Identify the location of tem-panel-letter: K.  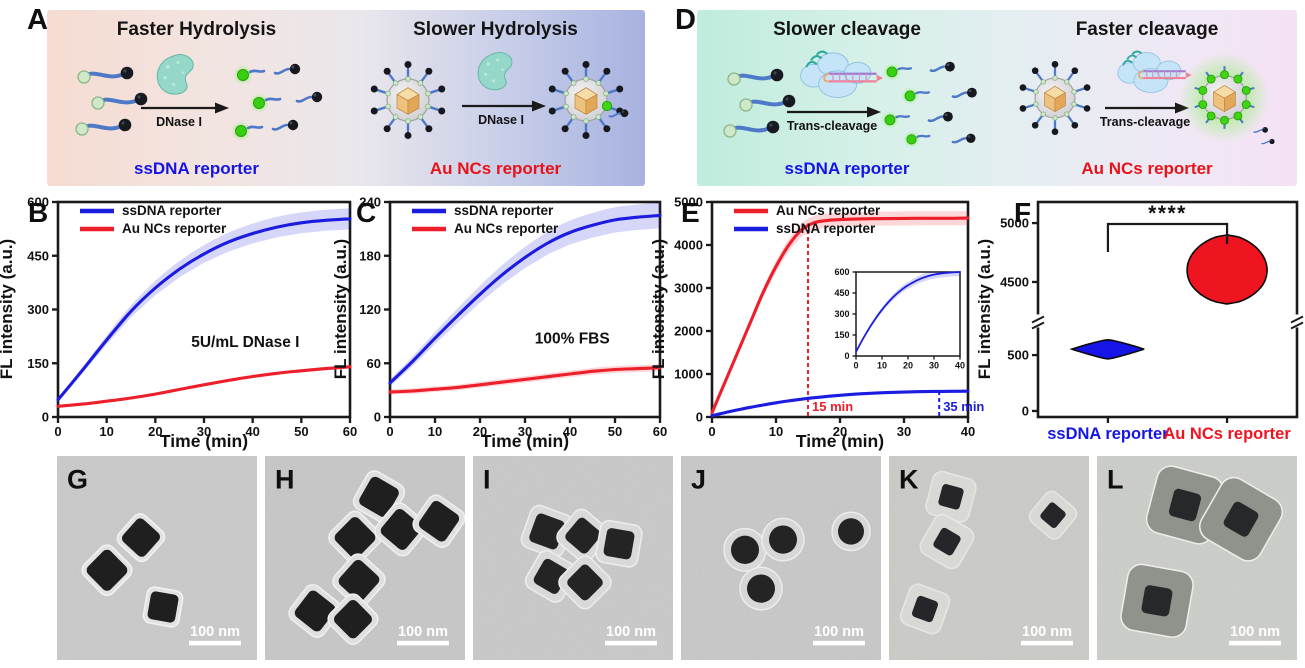
(909, 478).